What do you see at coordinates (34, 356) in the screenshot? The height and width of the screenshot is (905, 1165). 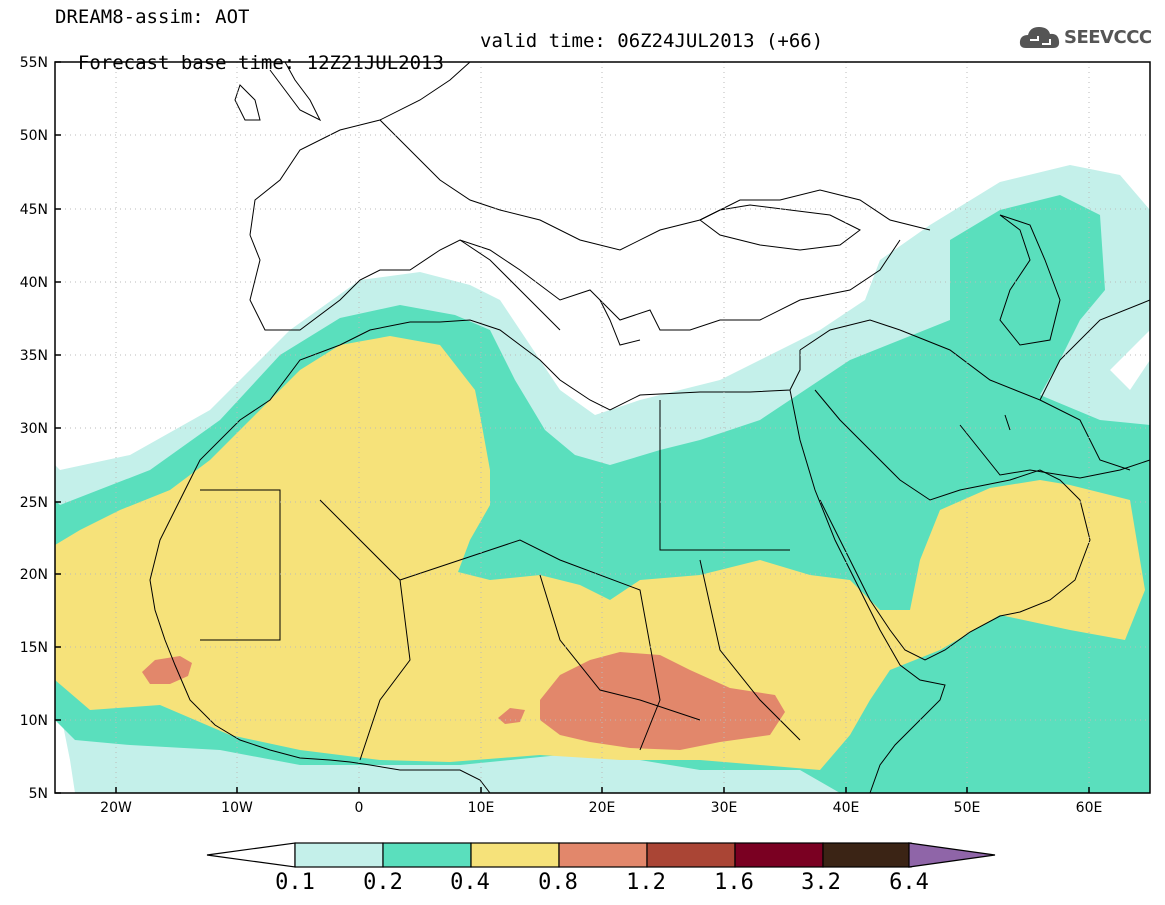 I see `lat-label: 35N` at bounding box center [34, 356].